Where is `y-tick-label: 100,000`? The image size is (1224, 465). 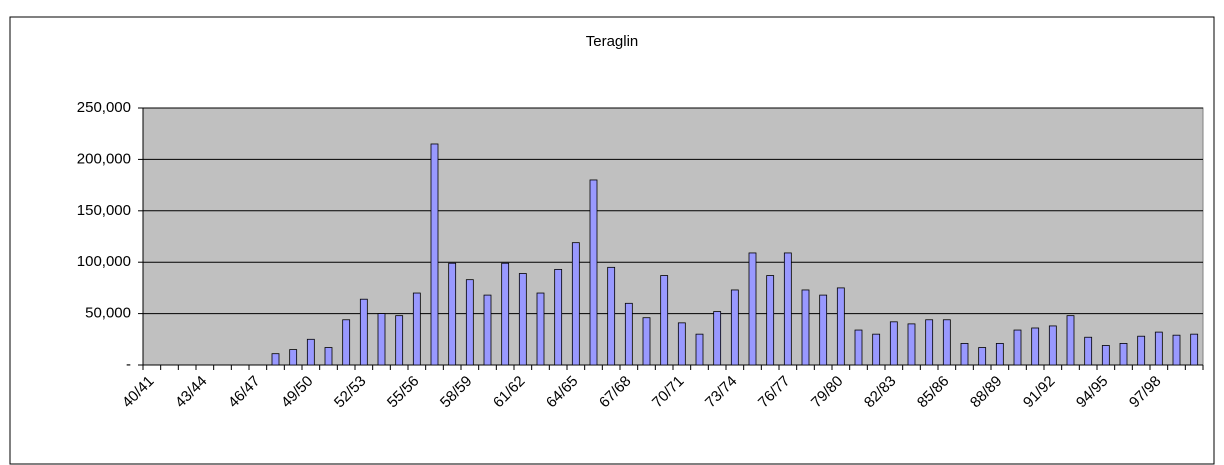
y-tick-label: 100,000 is located at coordinates (104, 261).